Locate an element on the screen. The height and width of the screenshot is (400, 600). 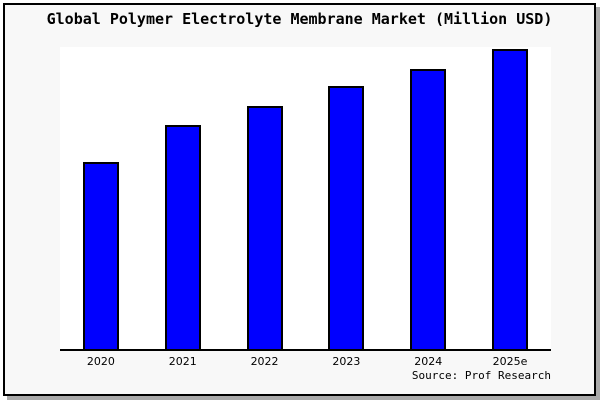
source-credit: Source: Prof Research is located at coordinates (481, 375).